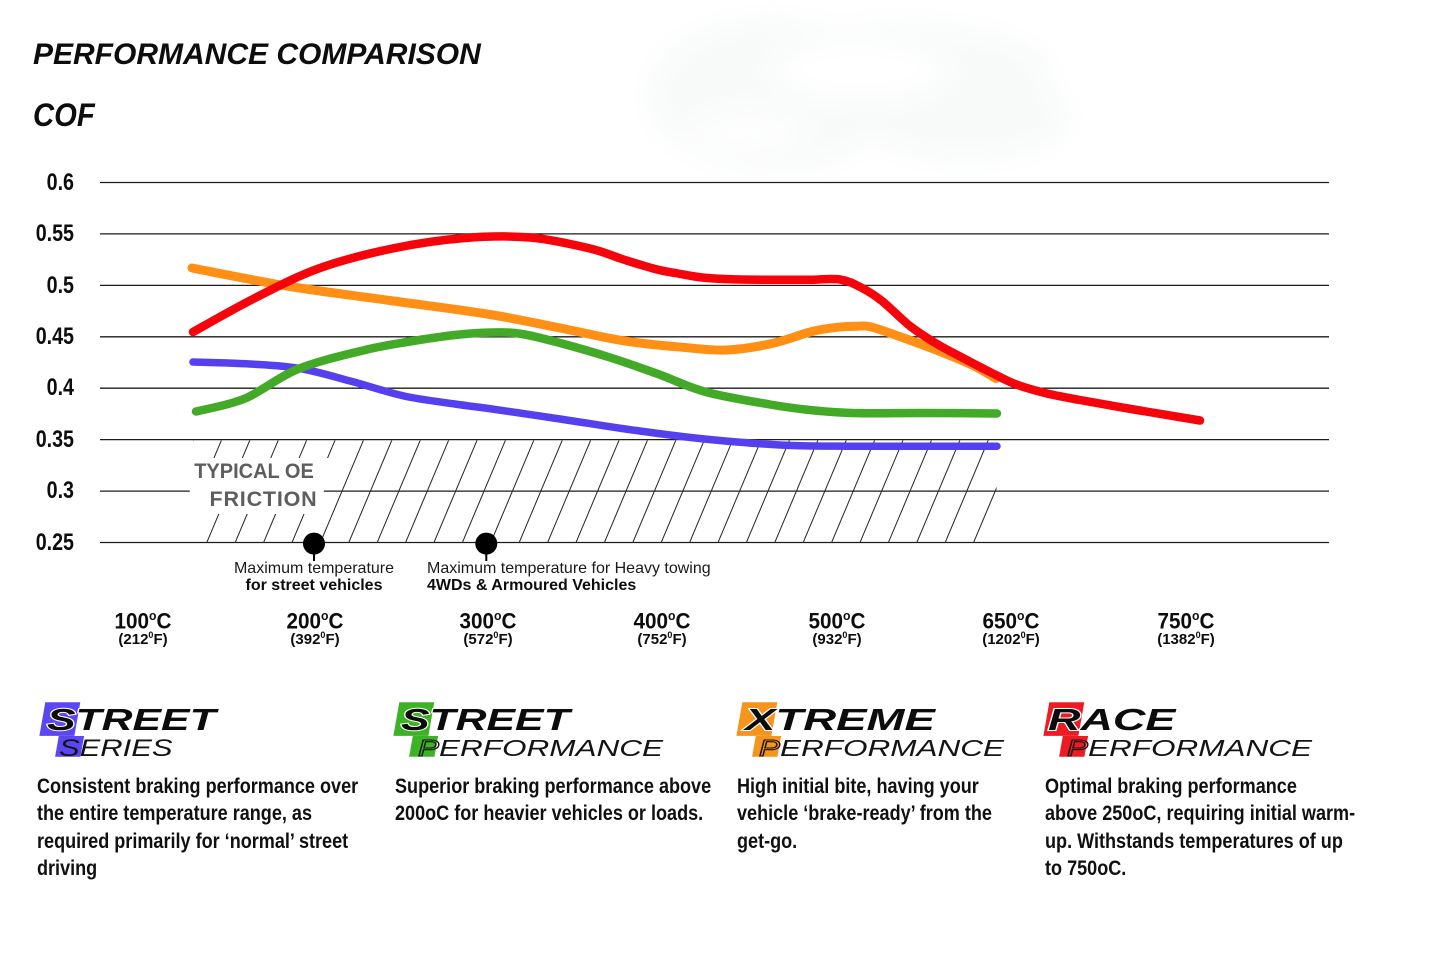  Describe the element at coordinates (839, 720) in the screenshot. I see `svg-text: XTREME` at that location.